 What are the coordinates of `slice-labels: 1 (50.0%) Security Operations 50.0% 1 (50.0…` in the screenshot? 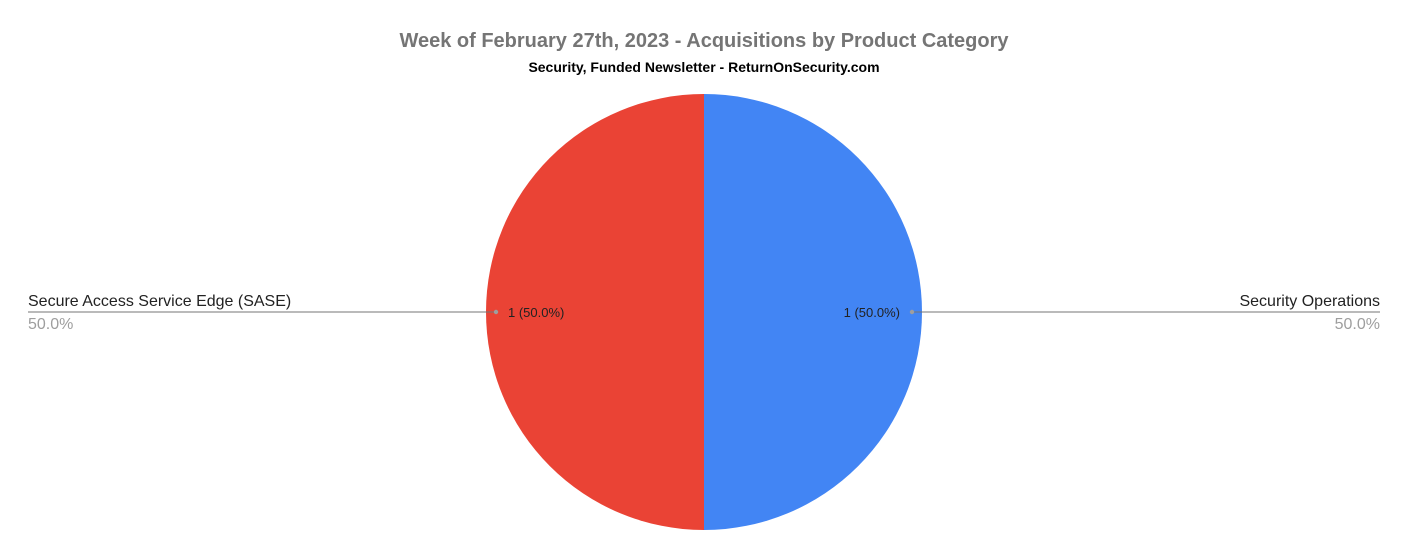 It's located at (704, 313).